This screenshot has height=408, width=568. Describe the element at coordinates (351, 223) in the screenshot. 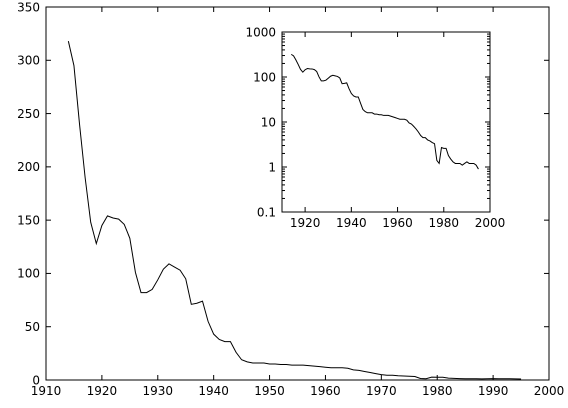

I see `inset-x-tick-label: 1940` at that location.